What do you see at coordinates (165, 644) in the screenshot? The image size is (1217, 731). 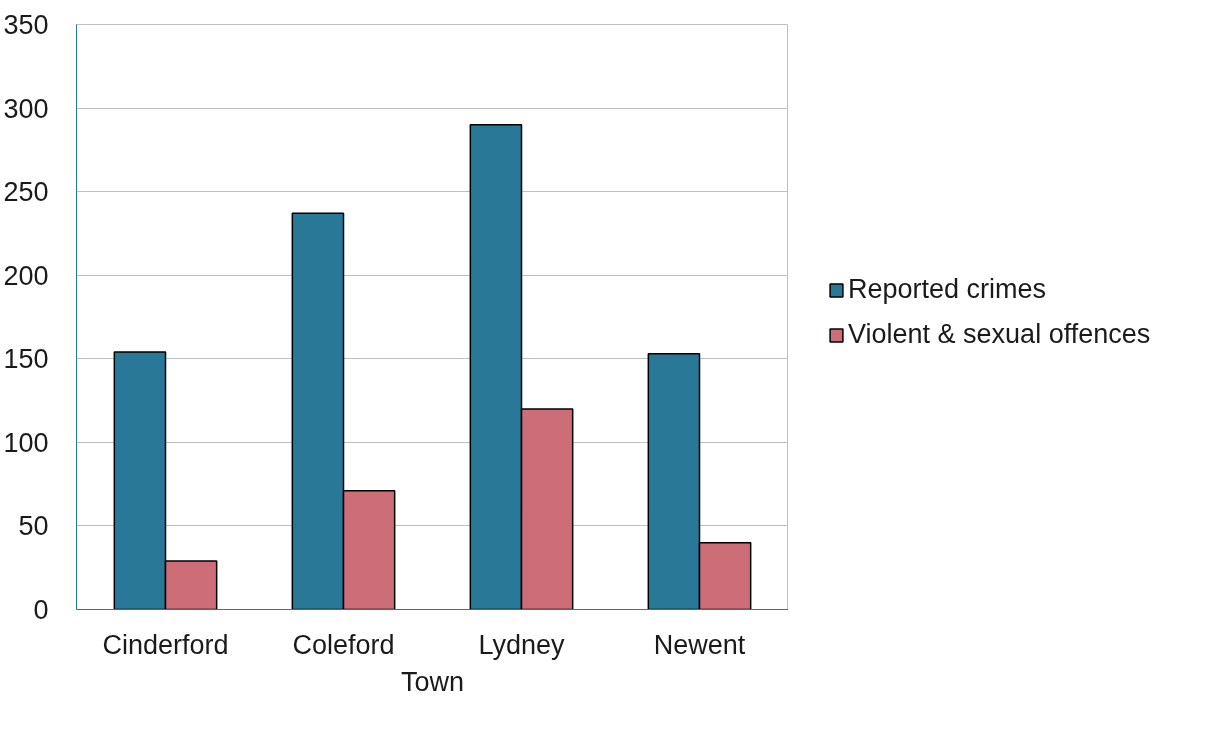 I see `x-tick-label: Cinderford` at bounding box center [165, 644].